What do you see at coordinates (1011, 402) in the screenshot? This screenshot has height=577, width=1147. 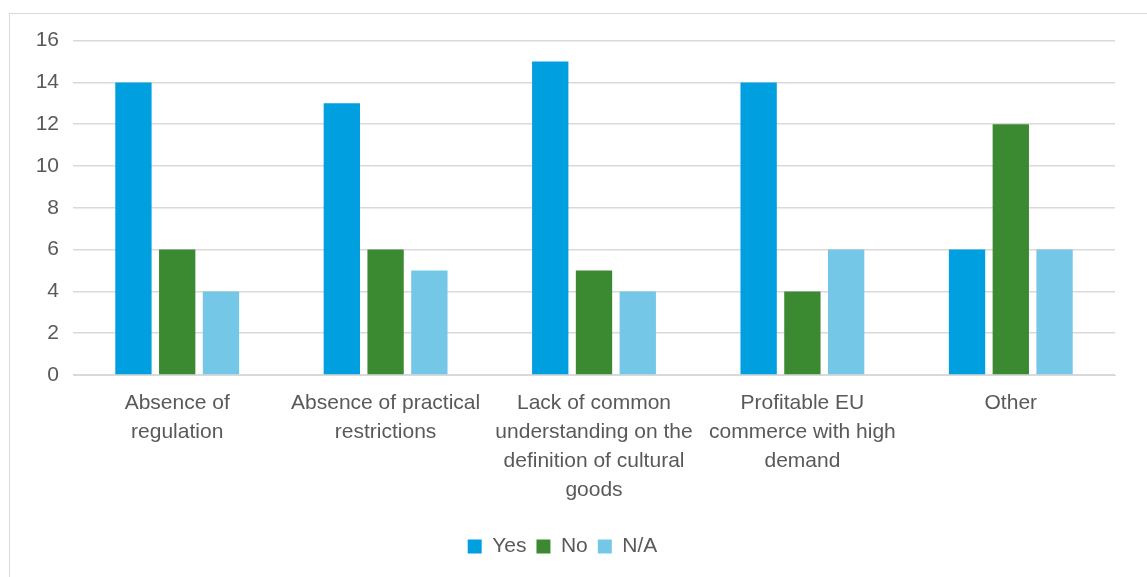 I see `x-tick-label: Other` at bounding box center [1011, 402].